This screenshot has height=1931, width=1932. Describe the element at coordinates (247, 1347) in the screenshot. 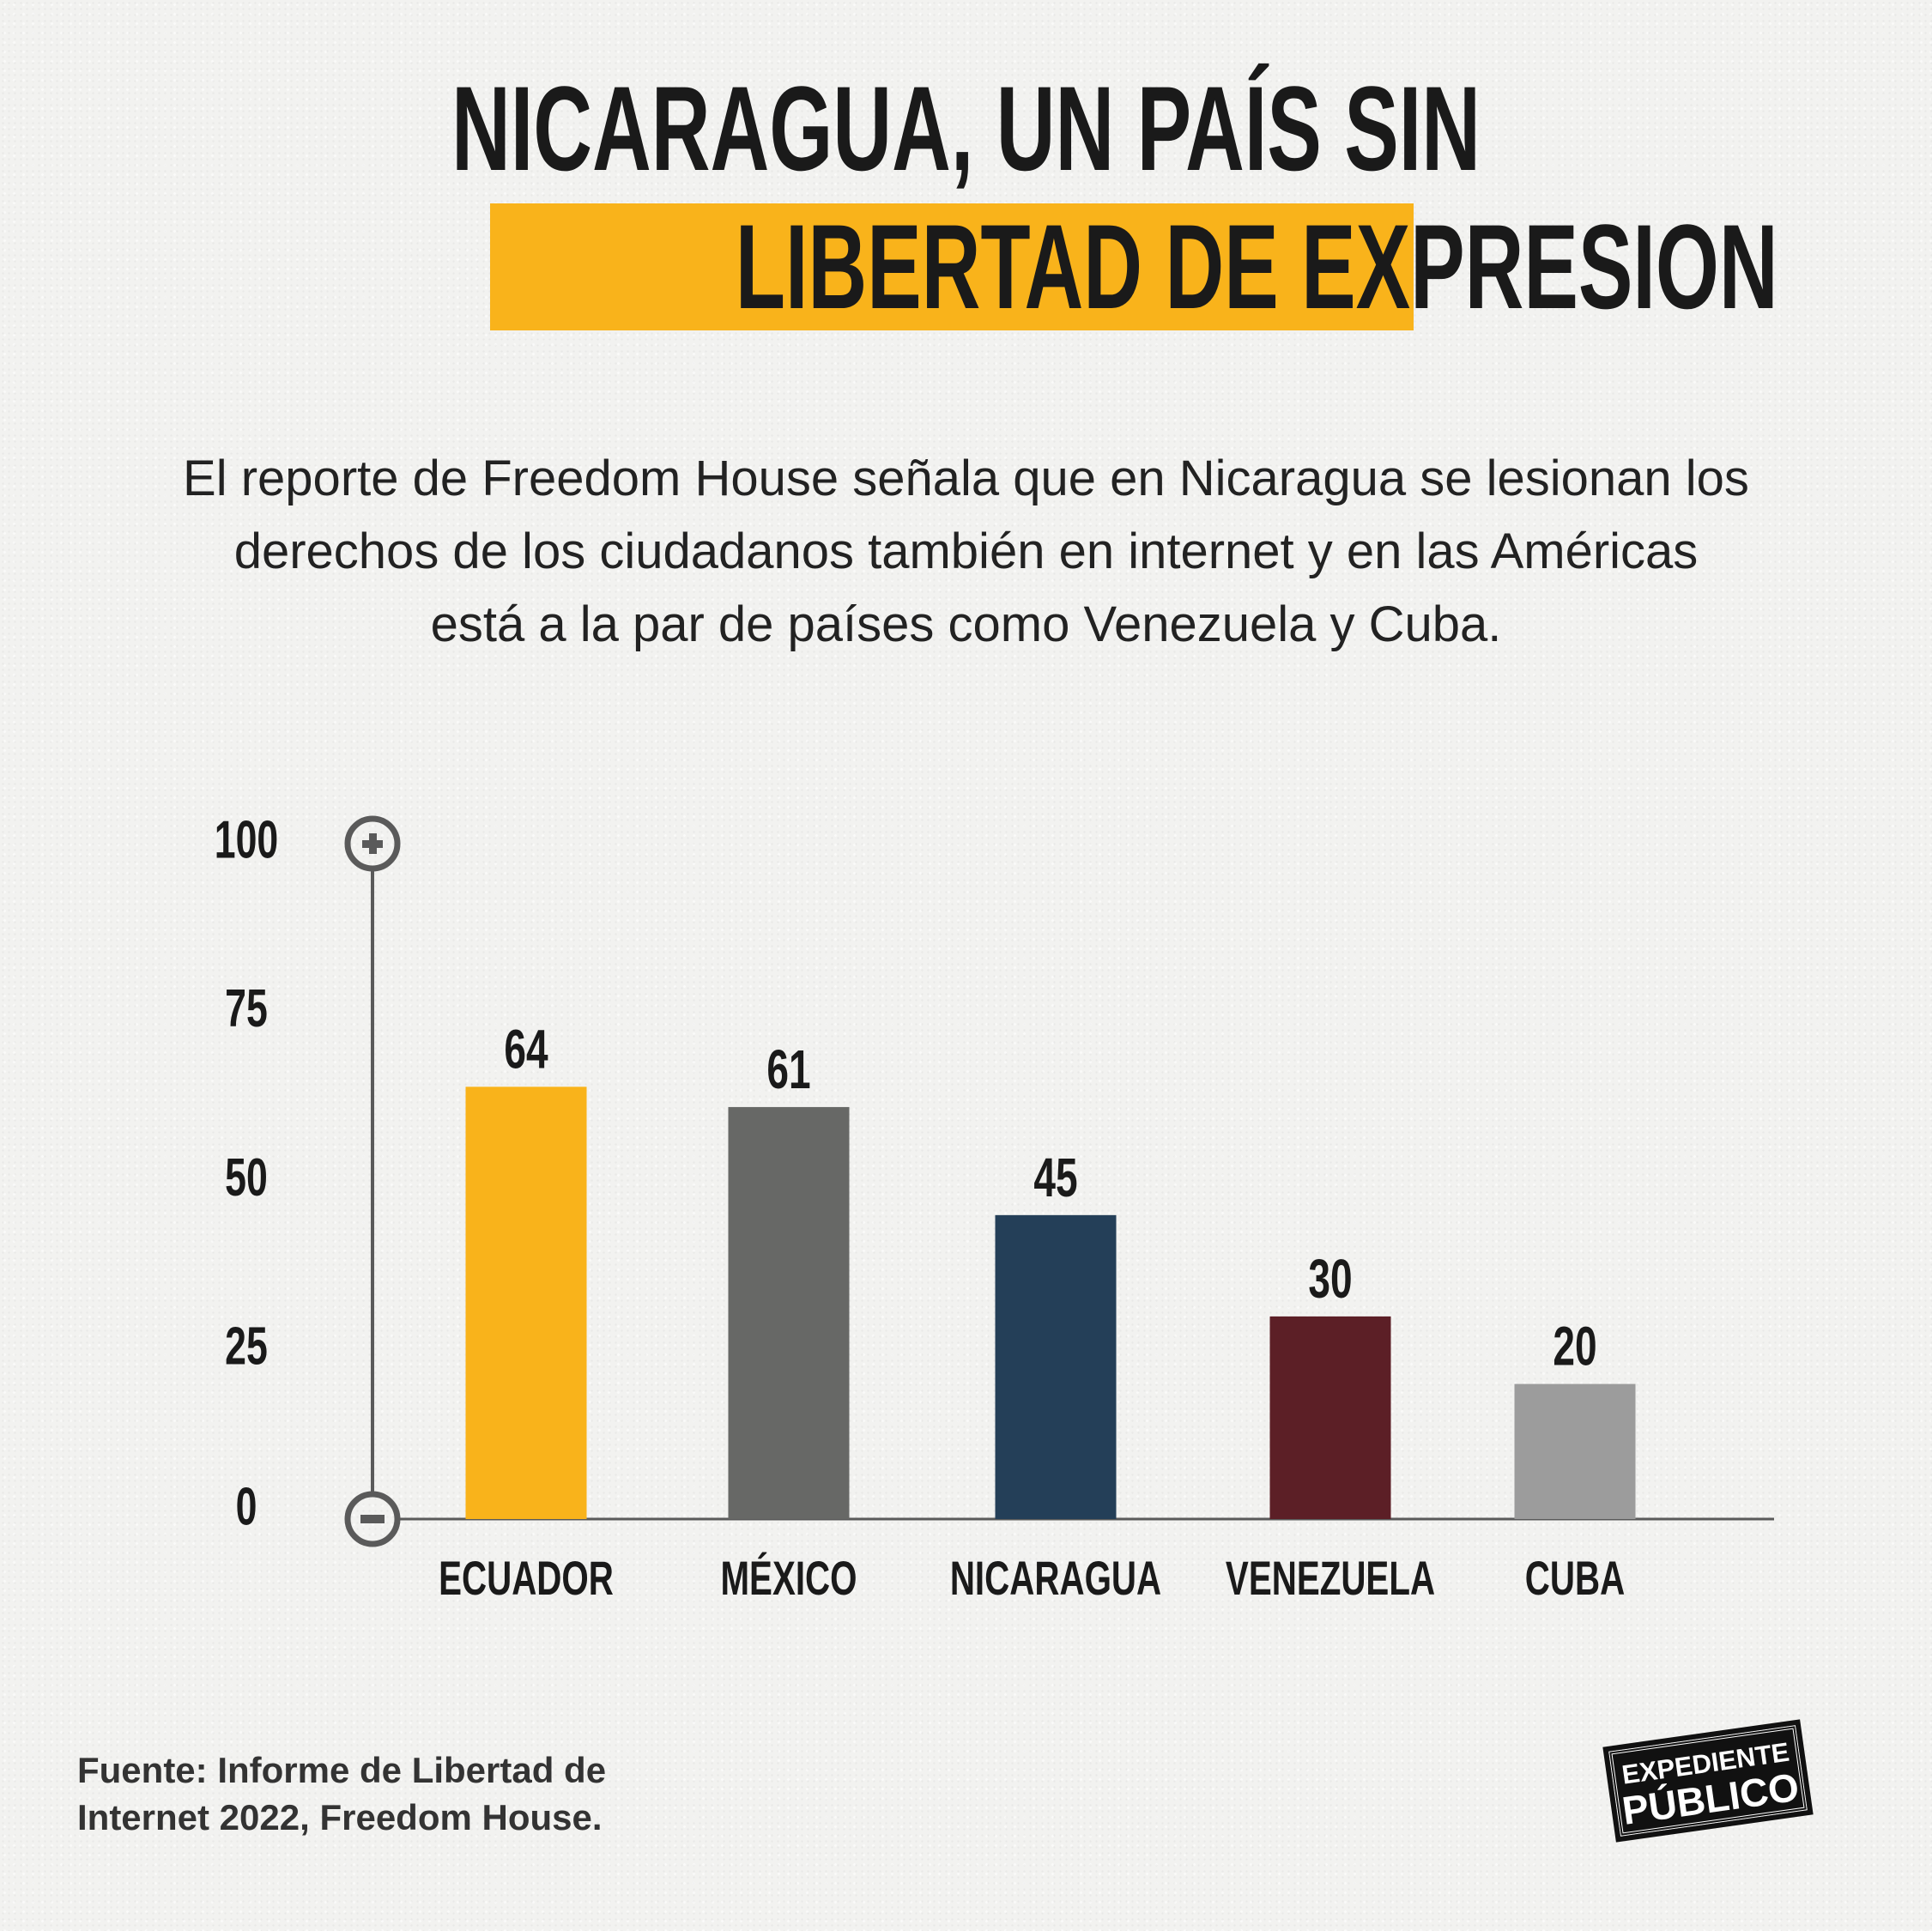

I see `y-tick-label: 25` at that location.